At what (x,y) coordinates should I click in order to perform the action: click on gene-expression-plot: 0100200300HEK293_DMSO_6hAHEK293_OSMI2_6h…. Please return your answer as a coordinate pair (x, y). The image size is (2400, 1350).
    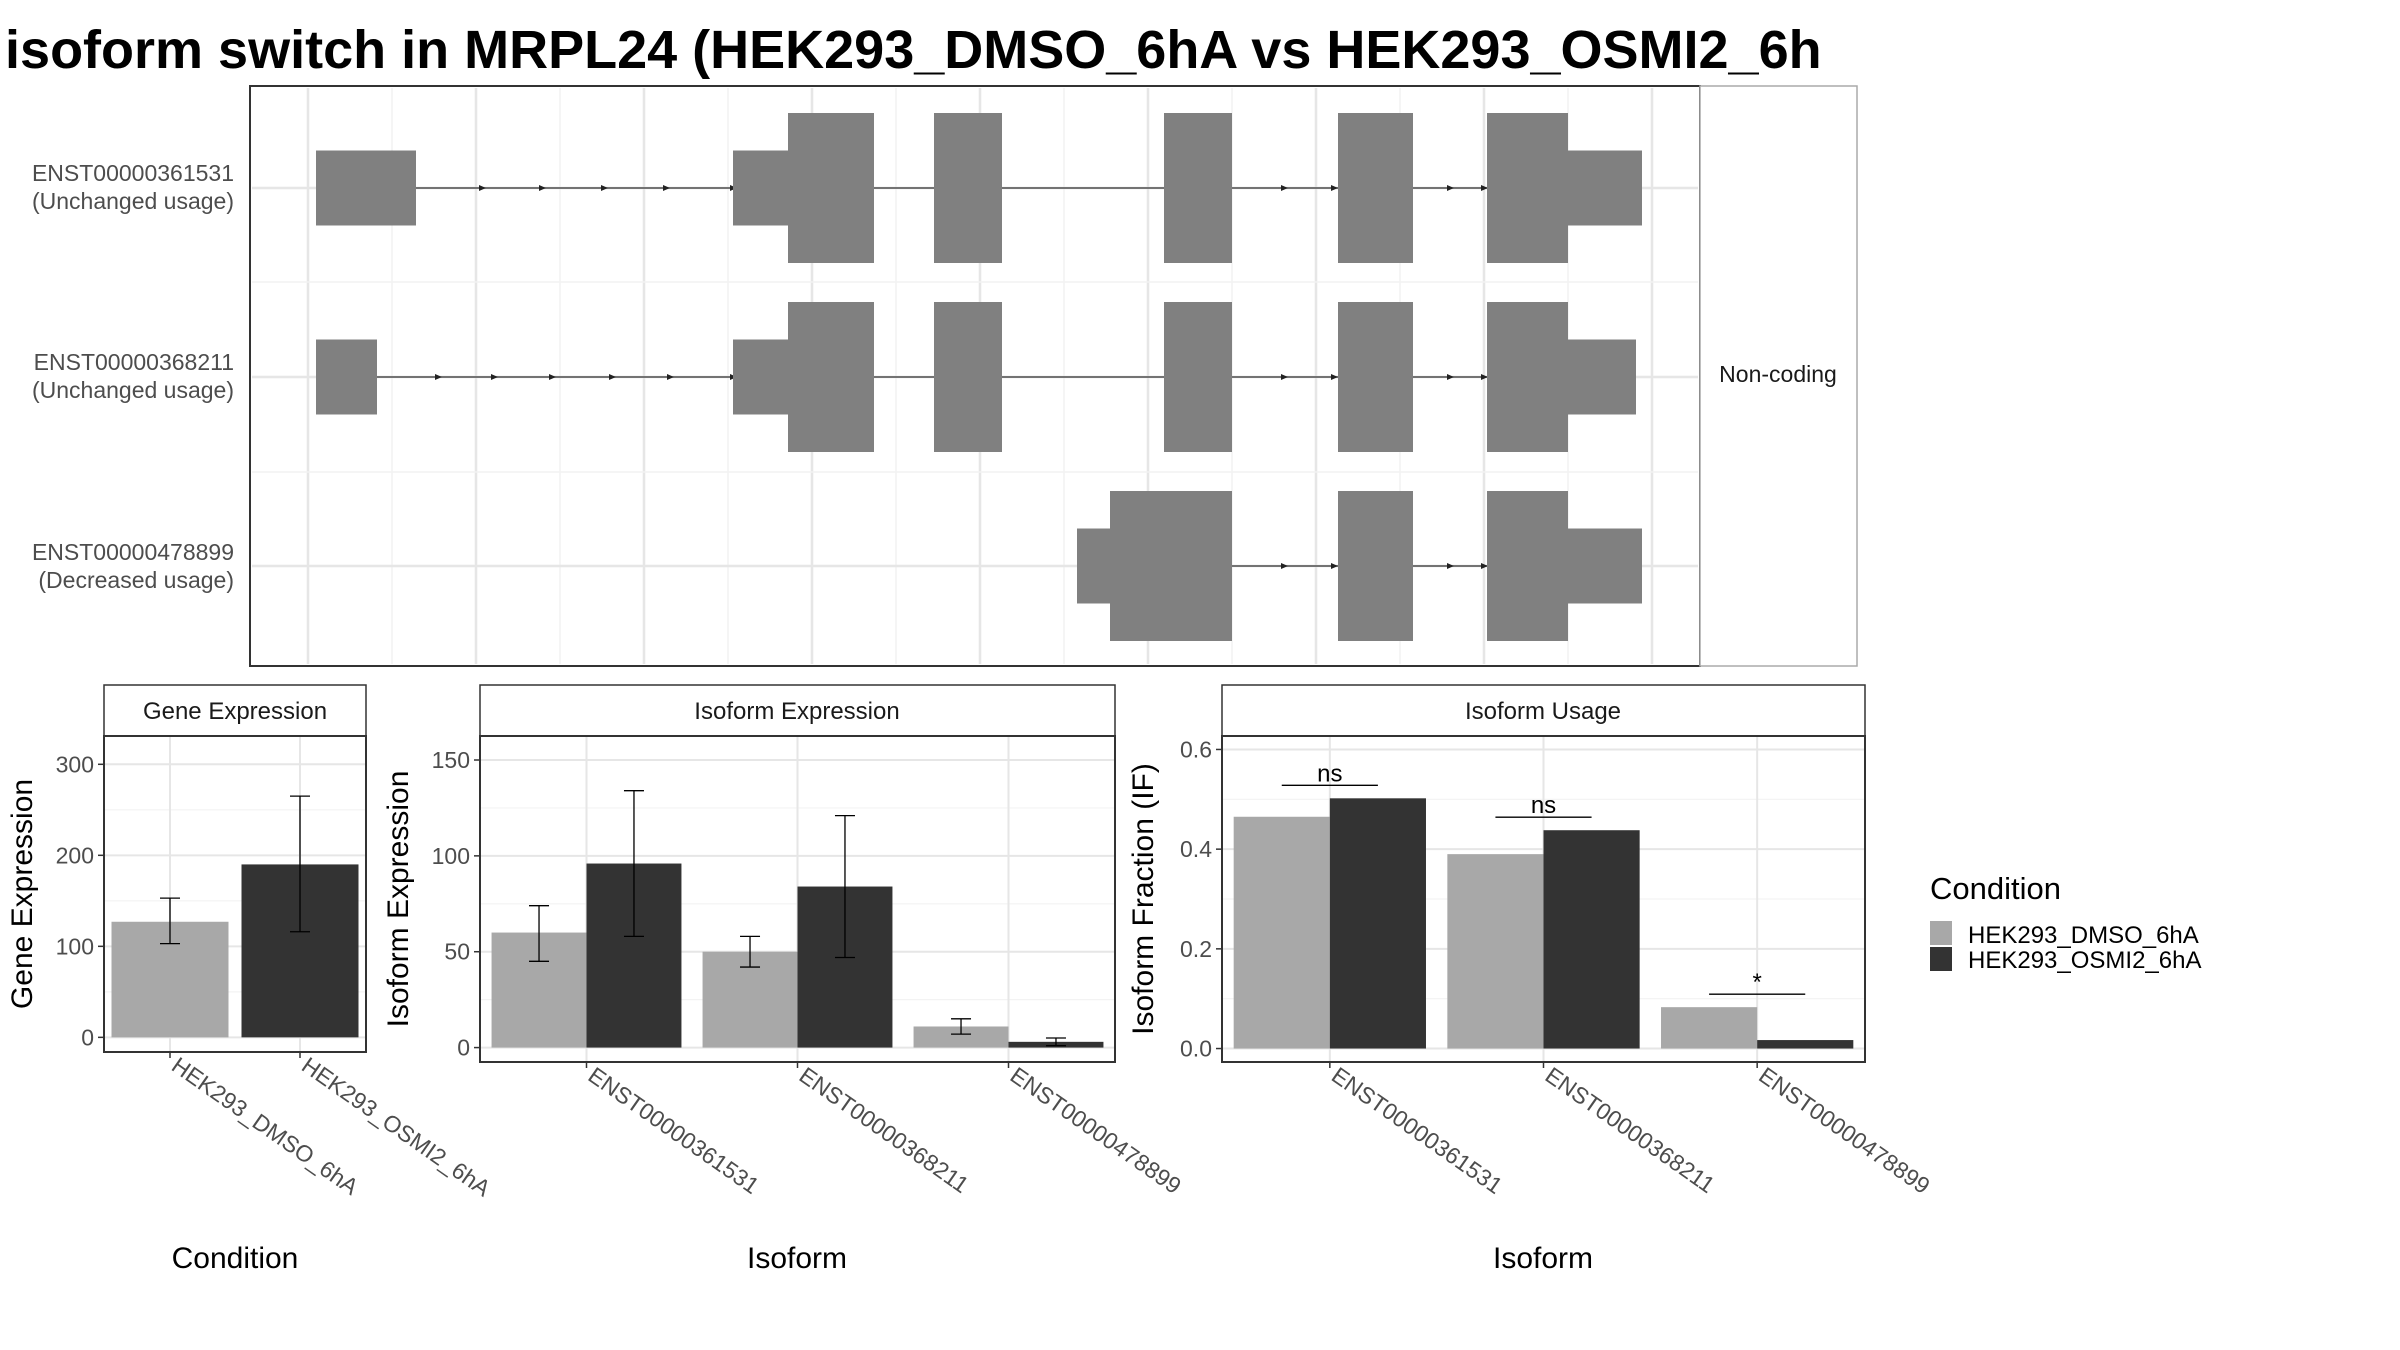
    Looking at the image, I should click on (276, 969).